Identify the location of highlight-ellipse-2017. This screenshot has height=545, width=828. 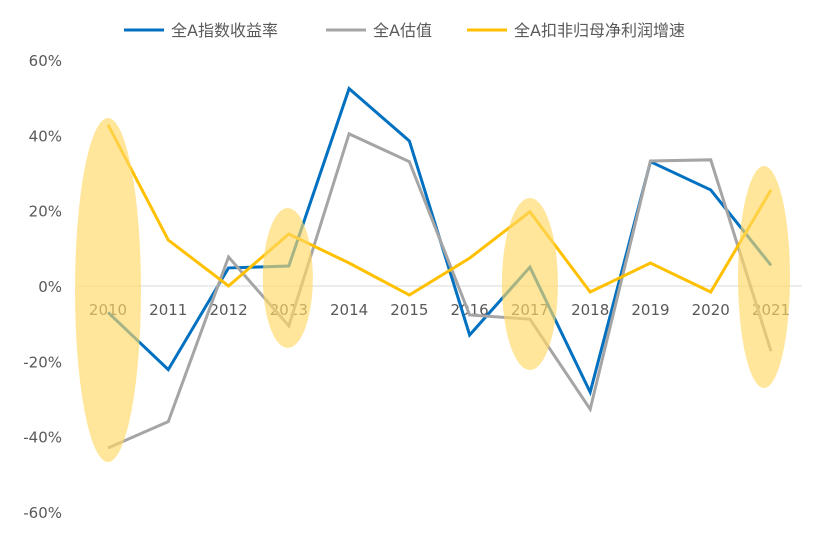
(529, 284).